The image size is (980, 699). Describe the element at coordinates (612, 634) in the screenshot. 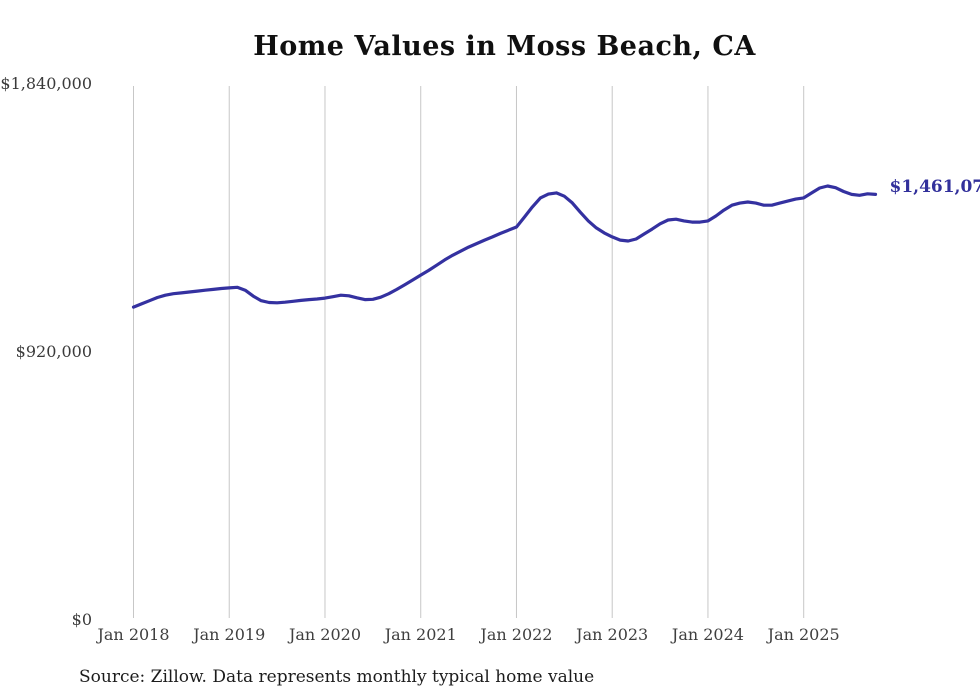

I see `x-axis-tick-label: Jan 2023` at that location.